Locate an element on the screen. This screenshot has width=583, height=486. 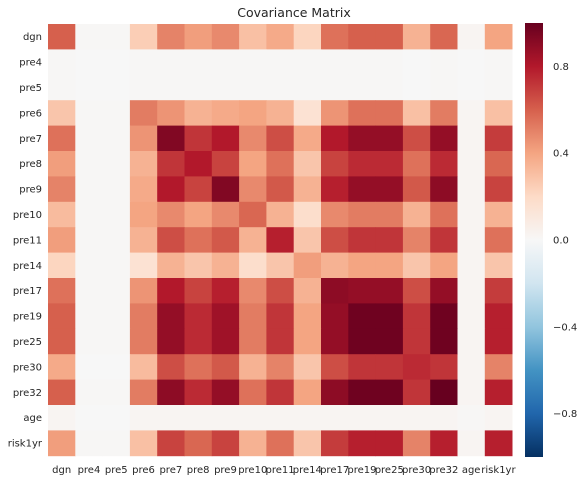
y-tick-label: pre17 is located at coordinates (27, 291).